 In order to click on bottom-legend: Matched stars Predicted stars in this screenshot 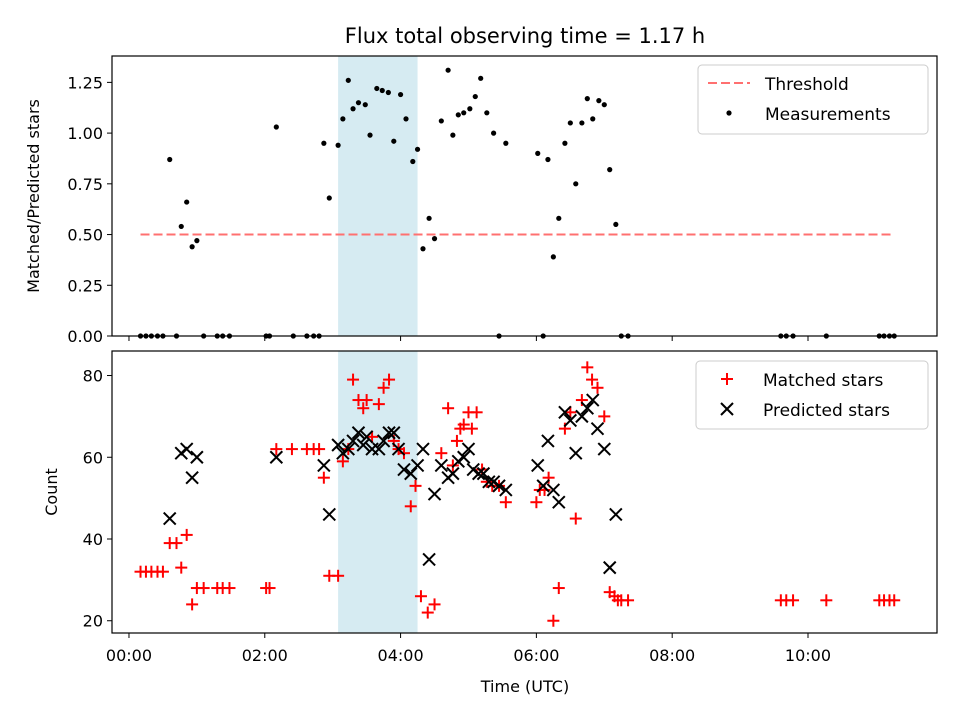, I will do `click(812, 395)`.